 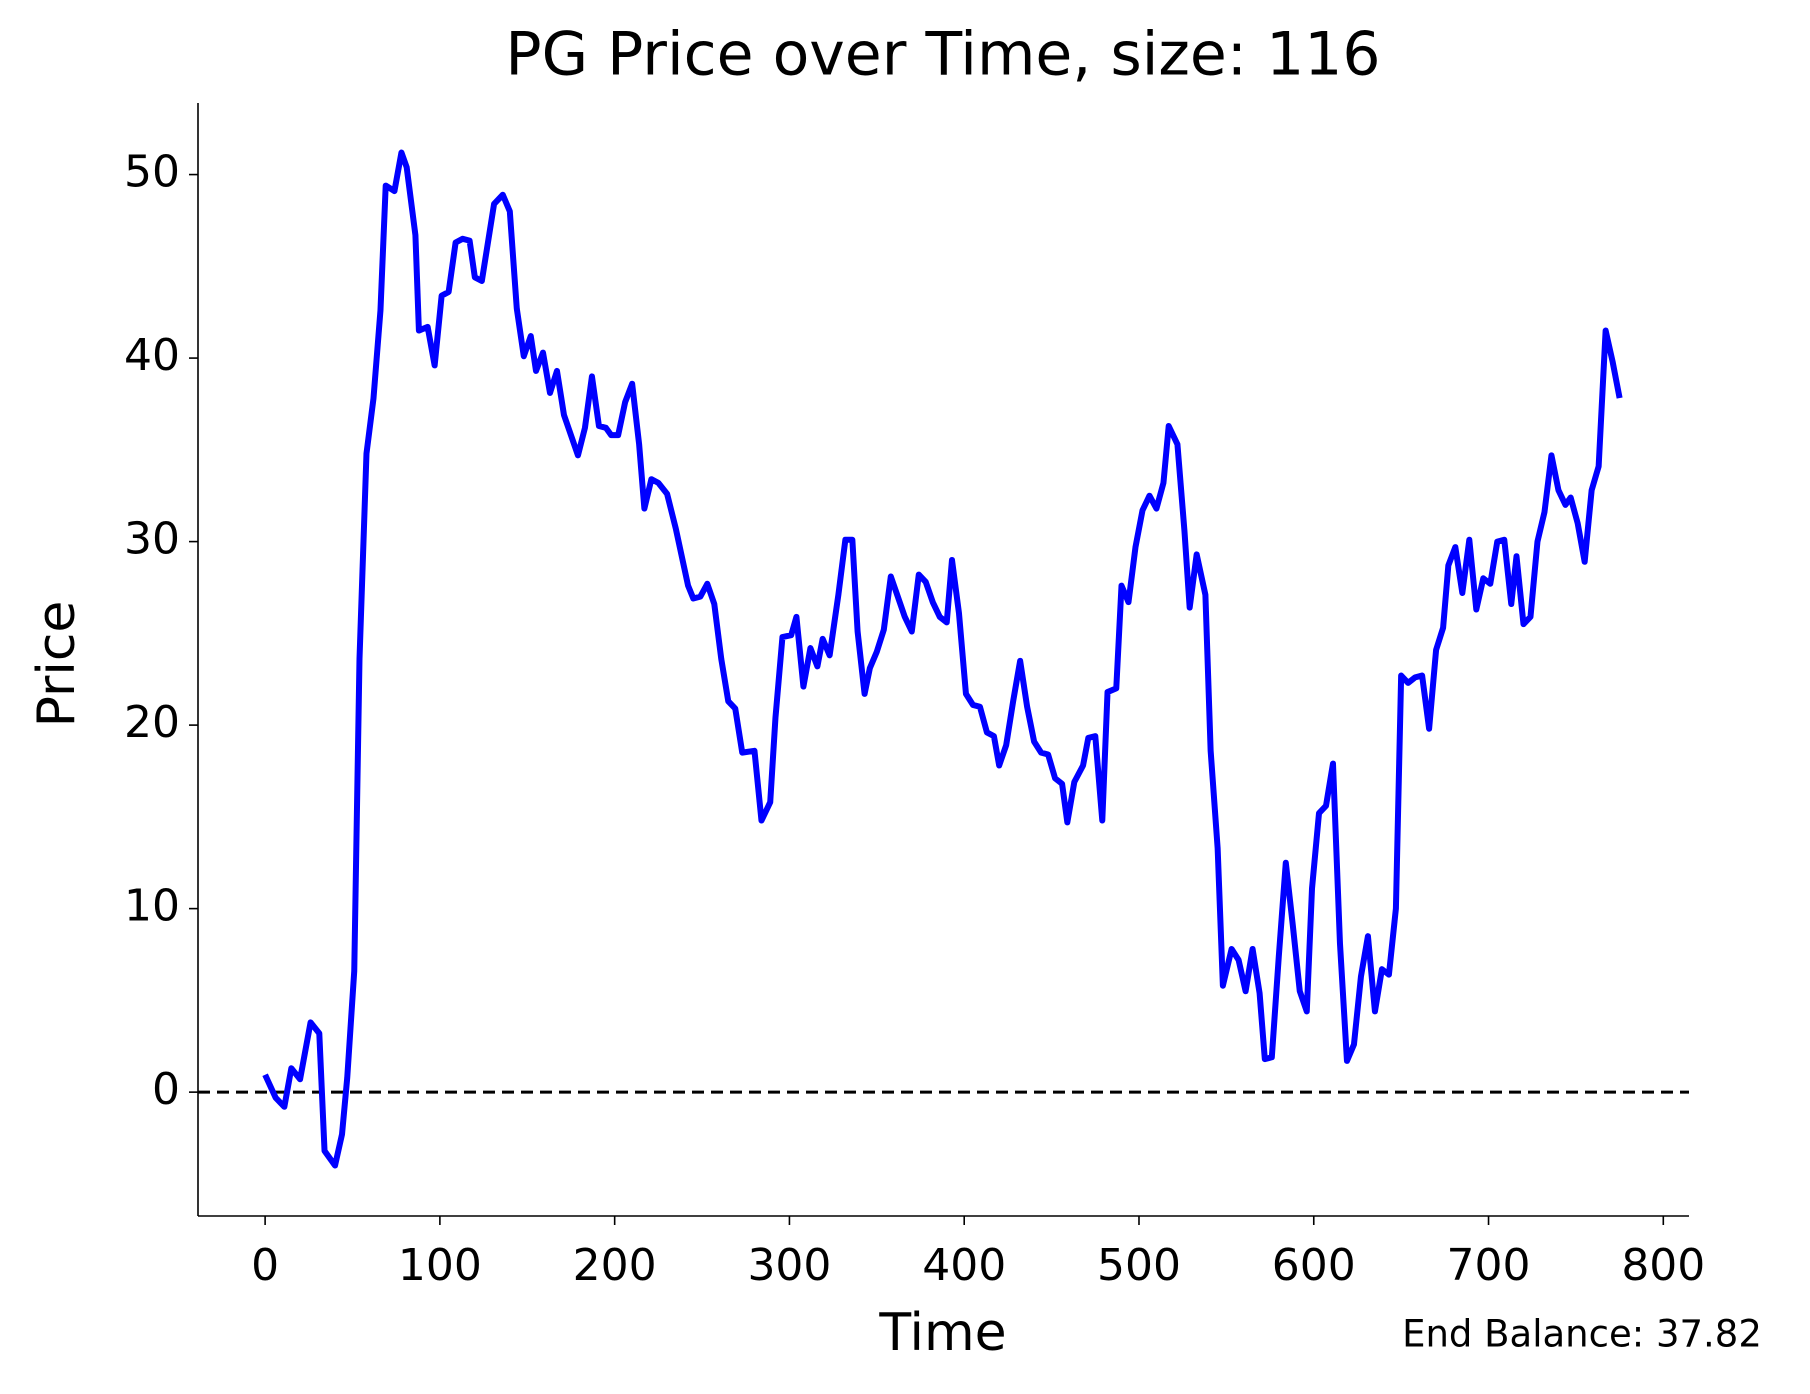 I want to click on x-tick-label: 800, so click(x=1663, y=1265).